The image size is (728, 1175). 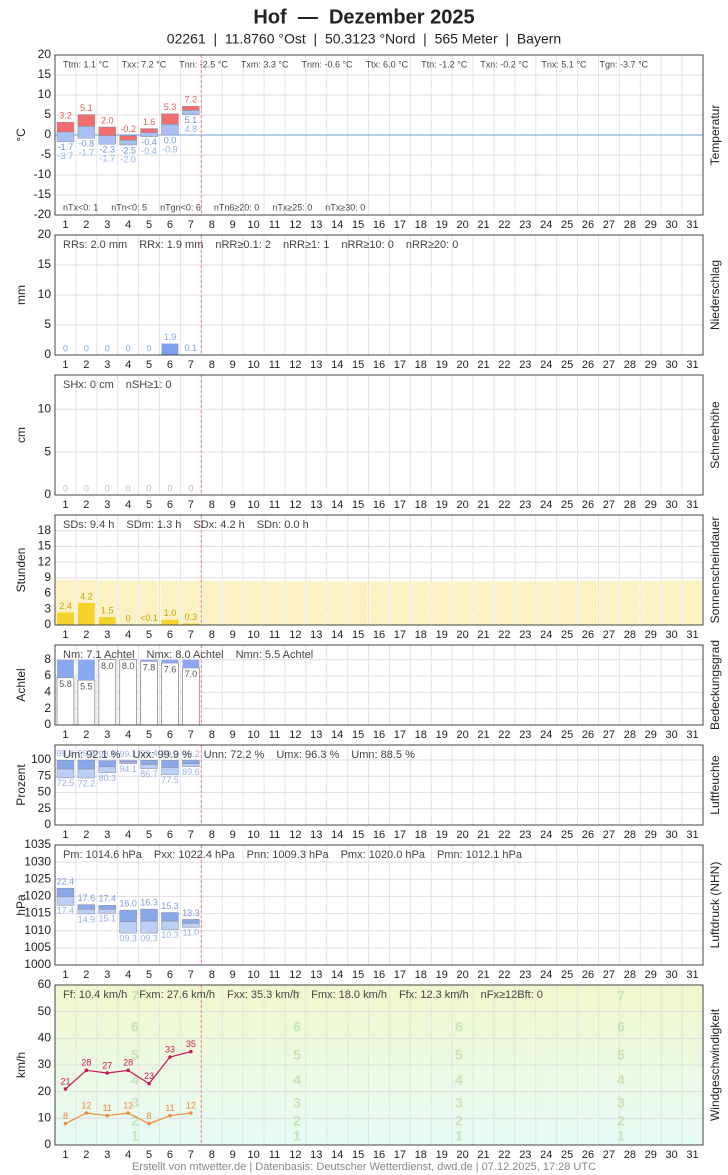 What do you see at coordinates (45, 561) in the screenshot?
I see `y-tick-label: 12` at bounding box center [45, 561].